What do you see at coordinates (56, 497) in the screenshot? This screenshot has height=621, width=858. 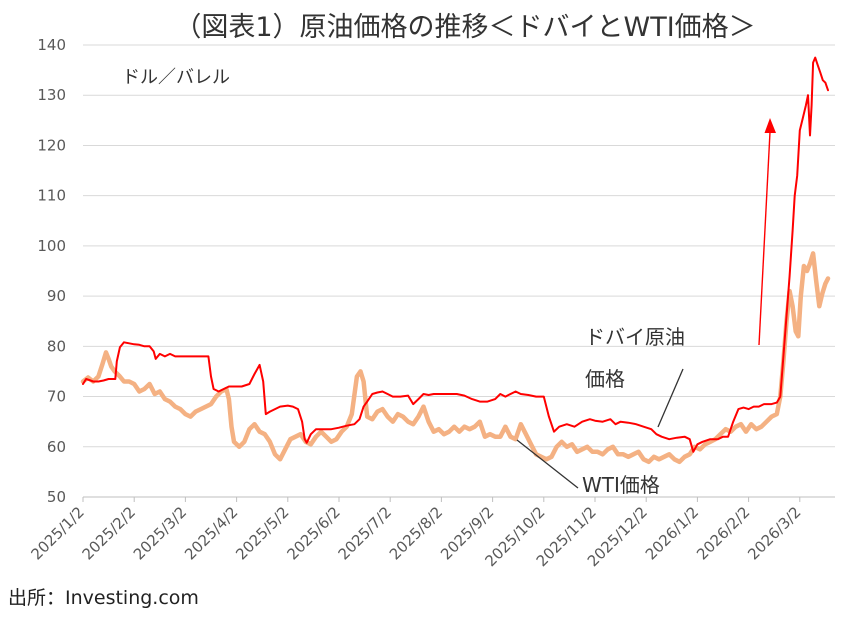 I see `y-tick-50: 50` at bounding box center [56, 497].